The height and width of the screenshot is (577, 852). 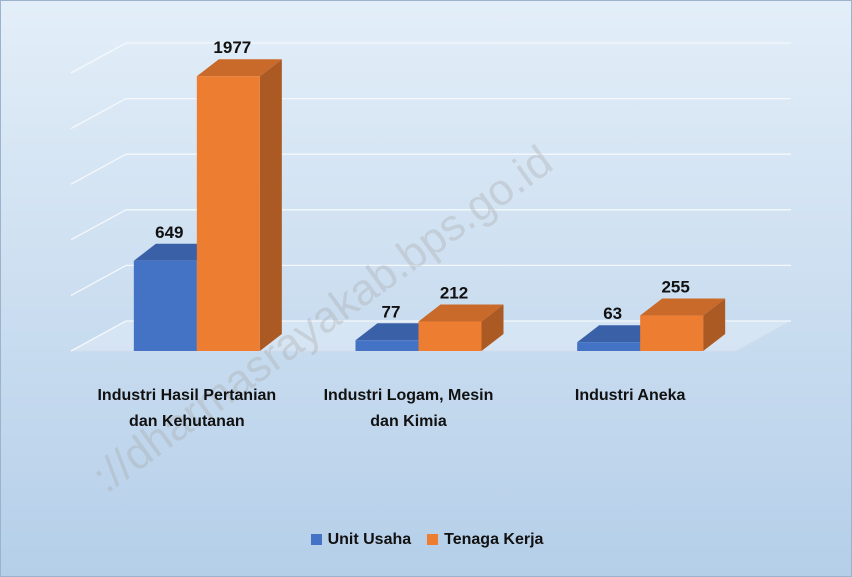 I want to click on data-label: 63, so click(x=612, y=313).